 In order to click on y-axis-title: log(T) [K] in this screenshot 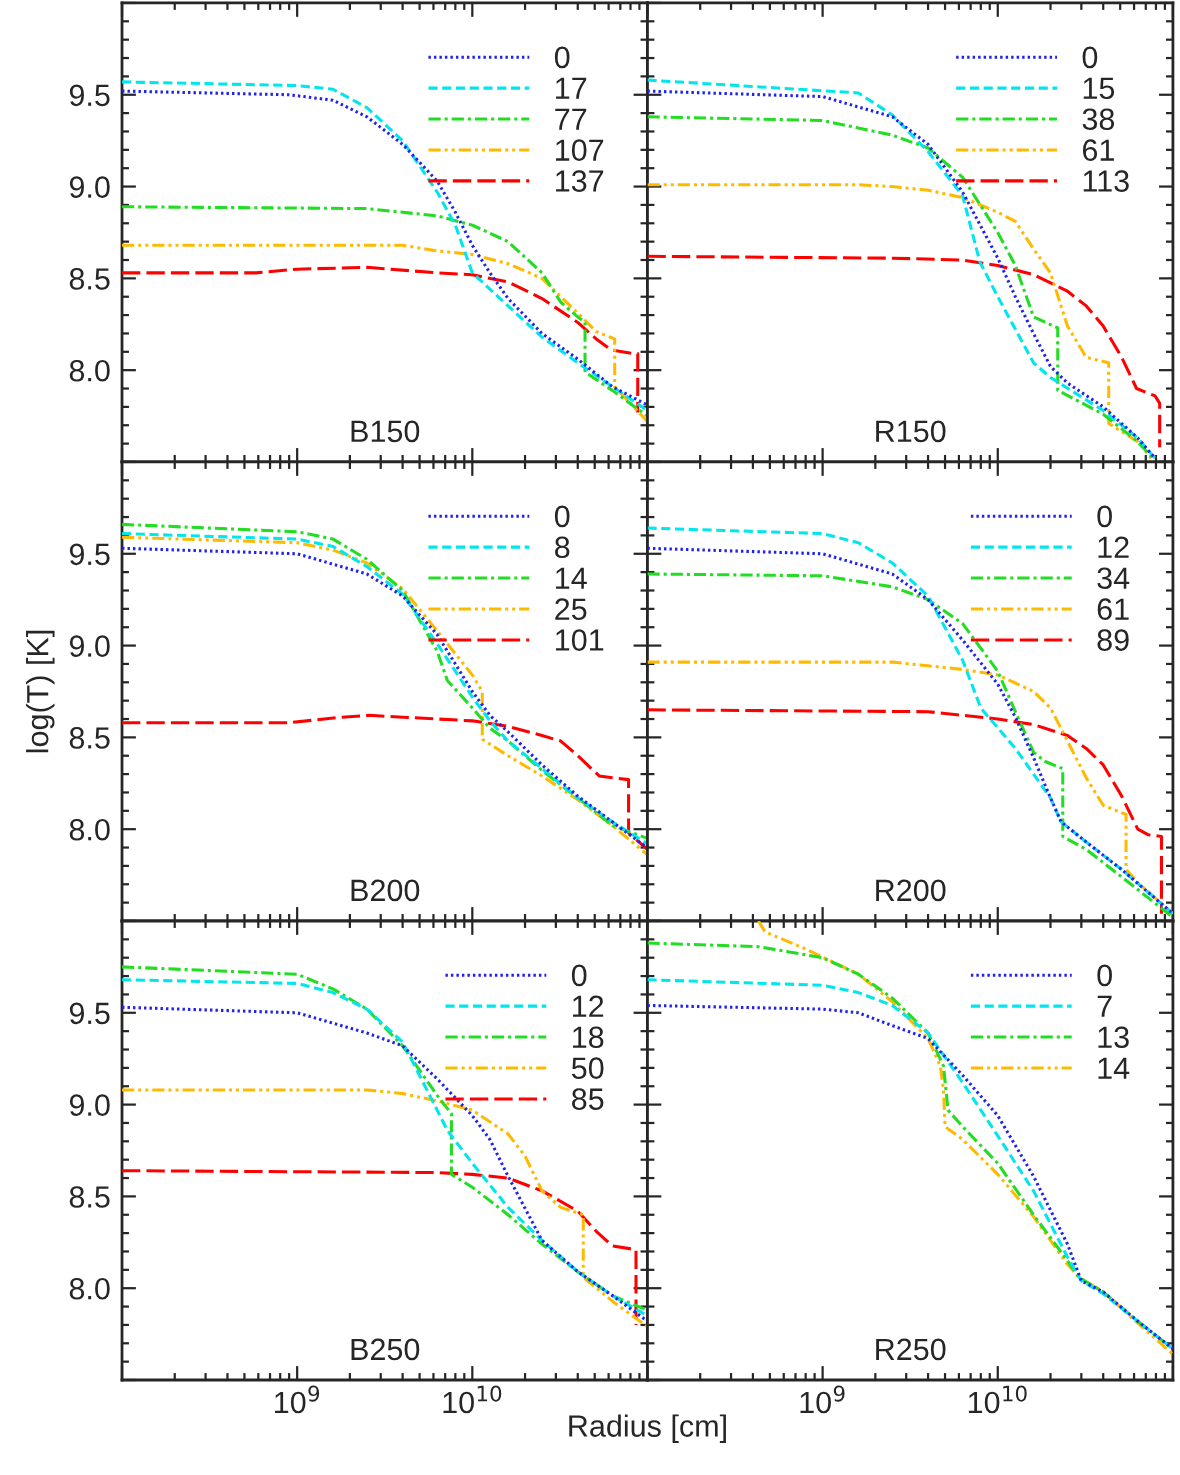, I will do `click(40, 691)`.